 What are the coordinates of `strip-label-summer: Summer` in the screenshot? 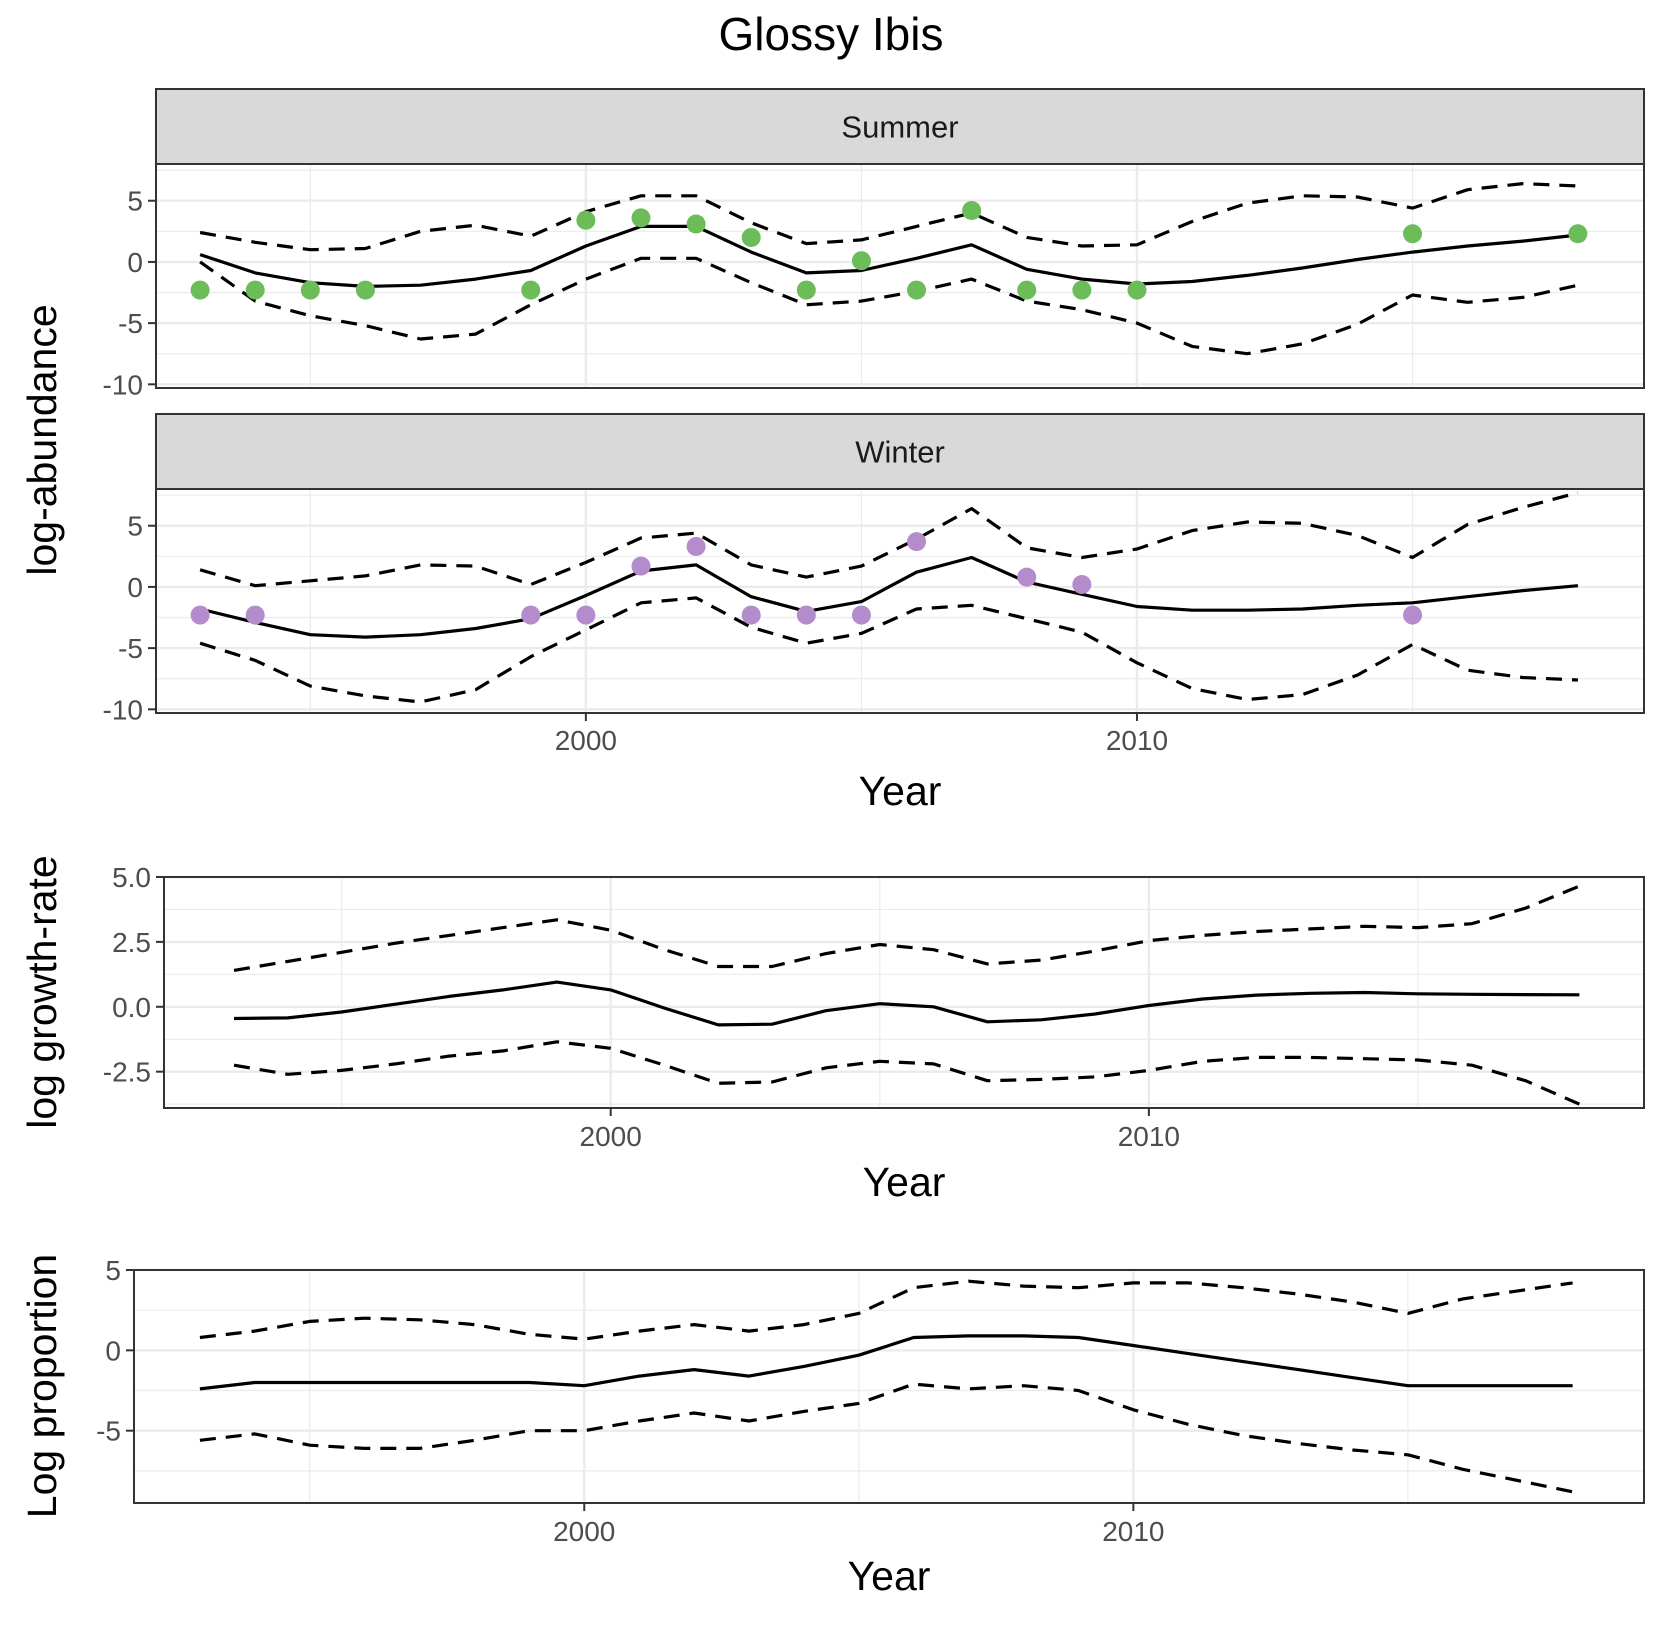 It's located at (899, 127).